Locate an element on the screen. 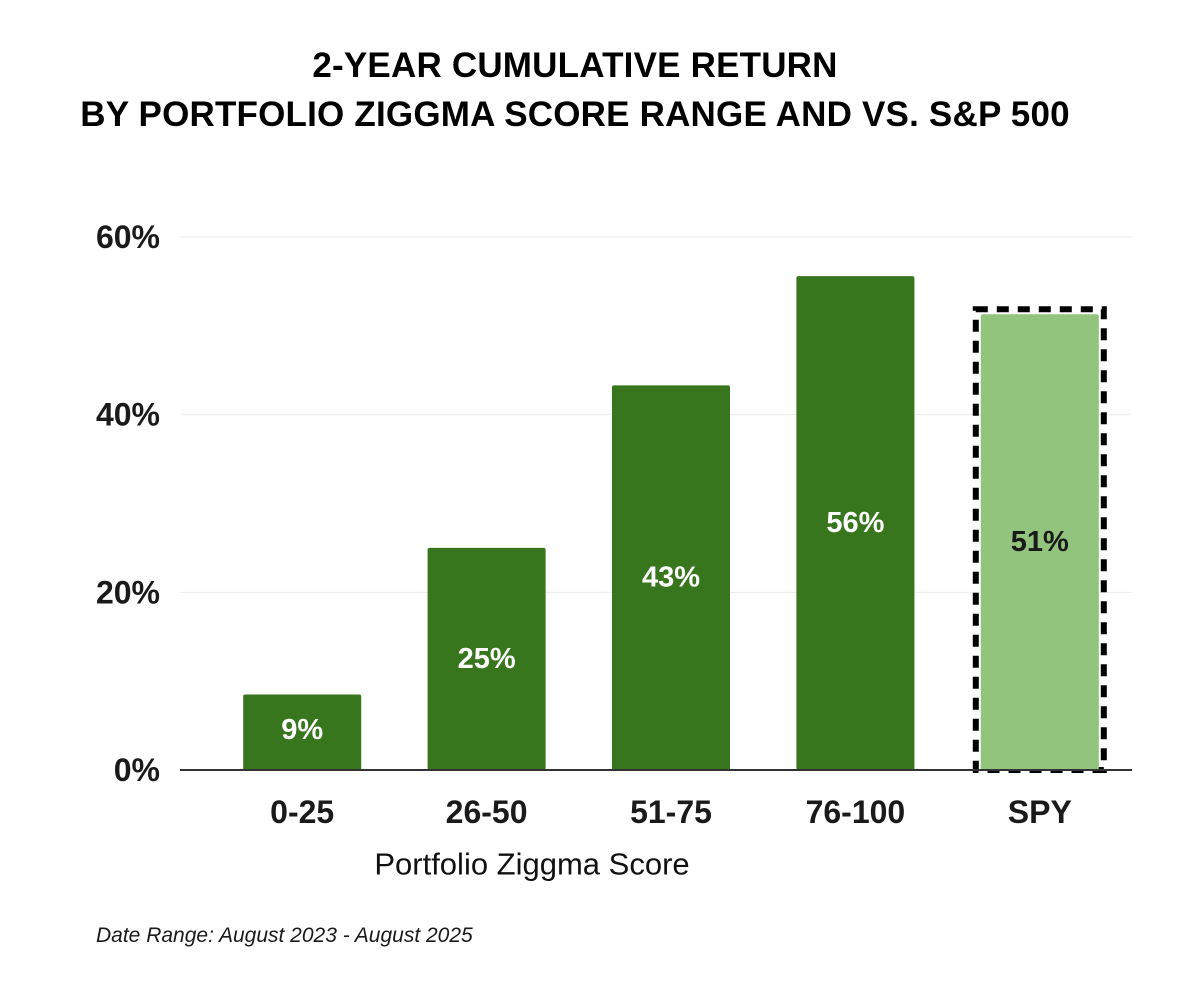 This screenshot has height=981, width=1200. data-label: 51% is located at coordinates (1040, 542).